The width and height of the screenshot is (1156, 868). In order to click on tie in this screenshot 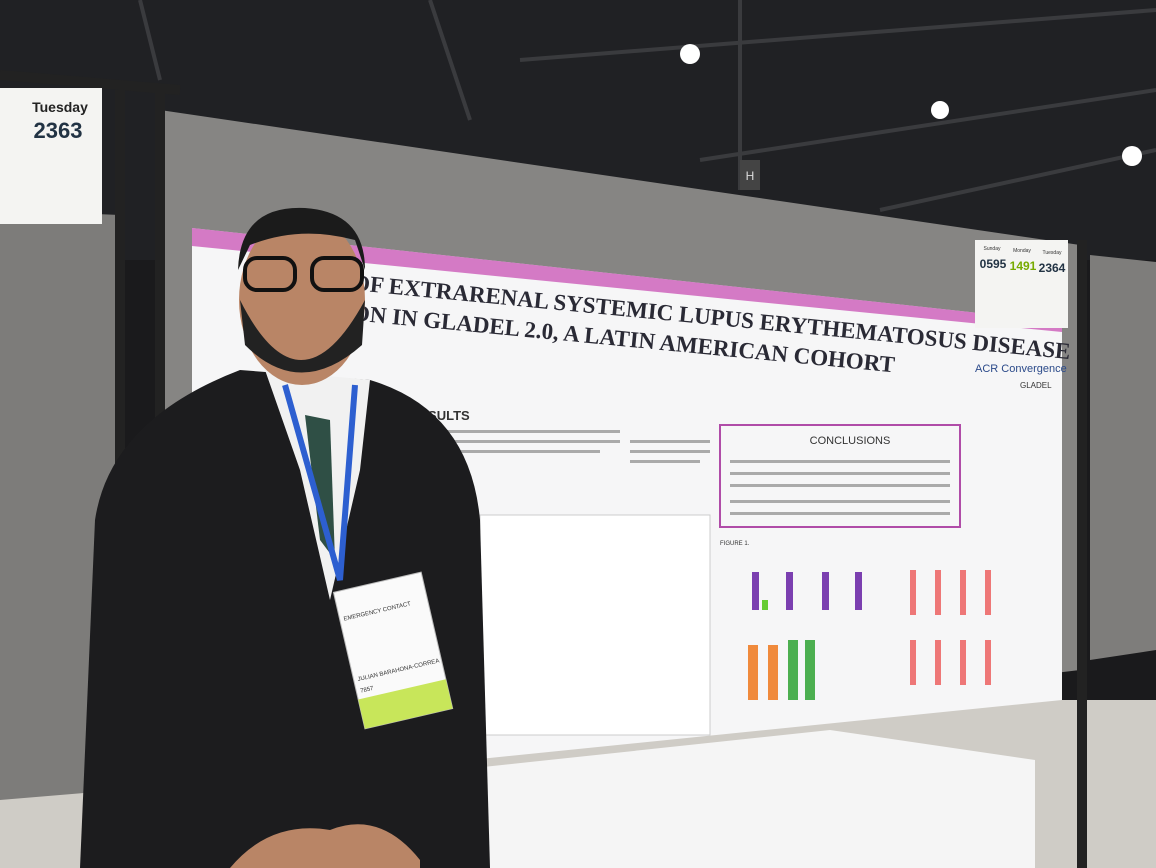, I will do `click(320, 487)`.